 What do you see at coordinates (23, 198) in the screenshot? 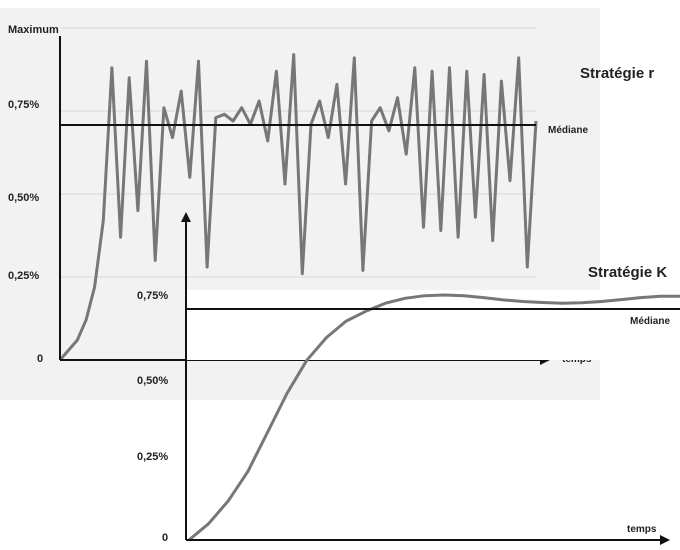
I see `chart-r-ytick-050: 0,50%` at bounding box center [23, 198].